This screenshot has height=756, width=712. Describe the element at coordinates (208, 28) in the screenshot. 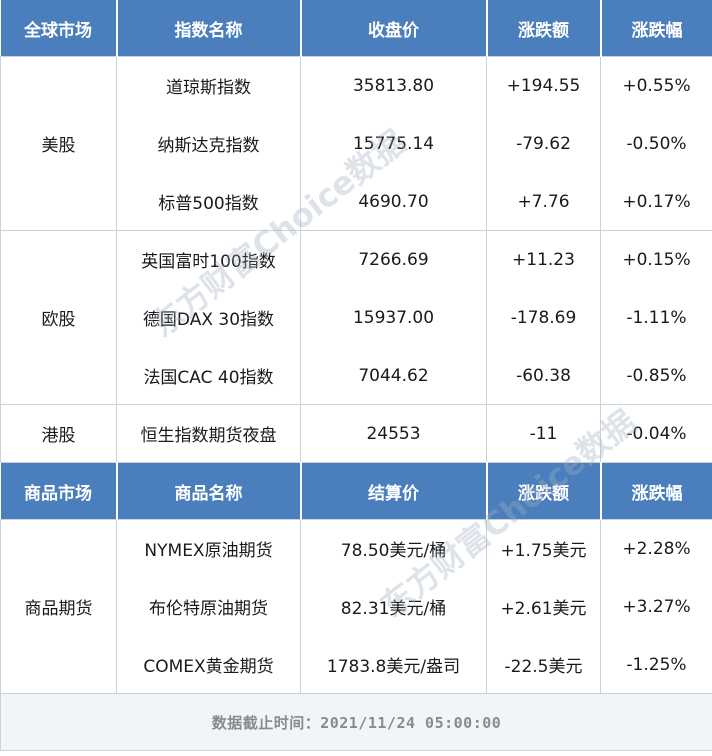

I see `header-cell: 指数名称` at that location.